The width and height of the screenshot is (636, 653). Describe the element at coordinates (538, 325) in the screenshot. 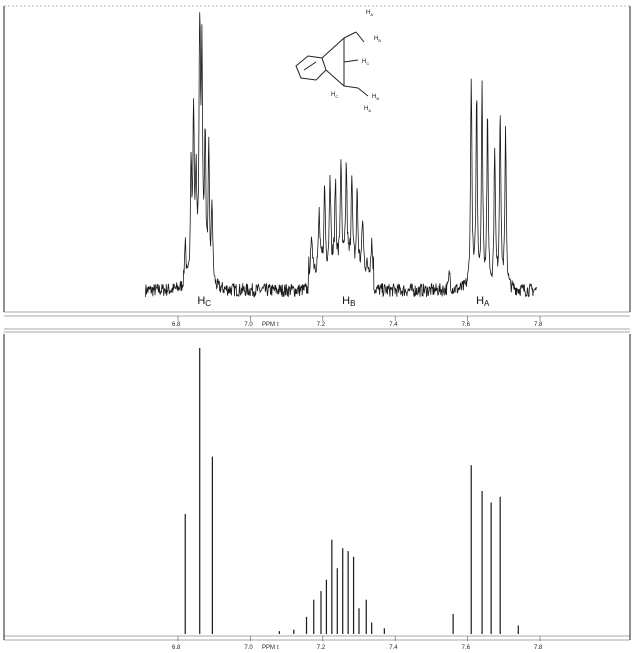

I see `top-tick-label-5: 7.8` at that location.